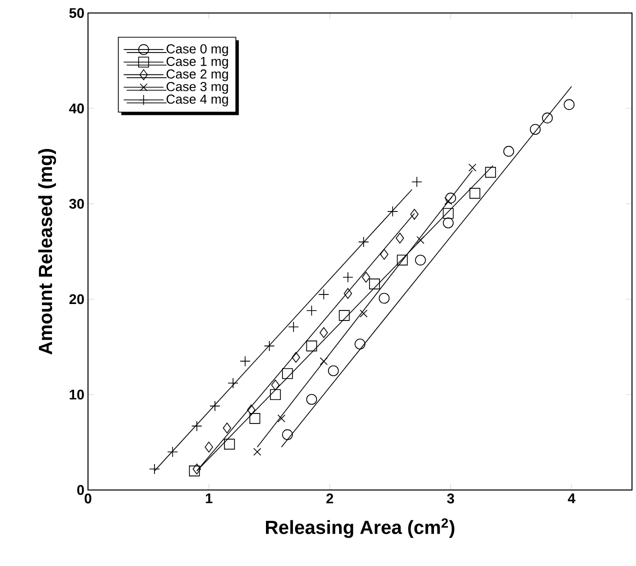 This screenshot has width=636, height=566. I want to click on y-tick-label: 40, so click(76, 108).